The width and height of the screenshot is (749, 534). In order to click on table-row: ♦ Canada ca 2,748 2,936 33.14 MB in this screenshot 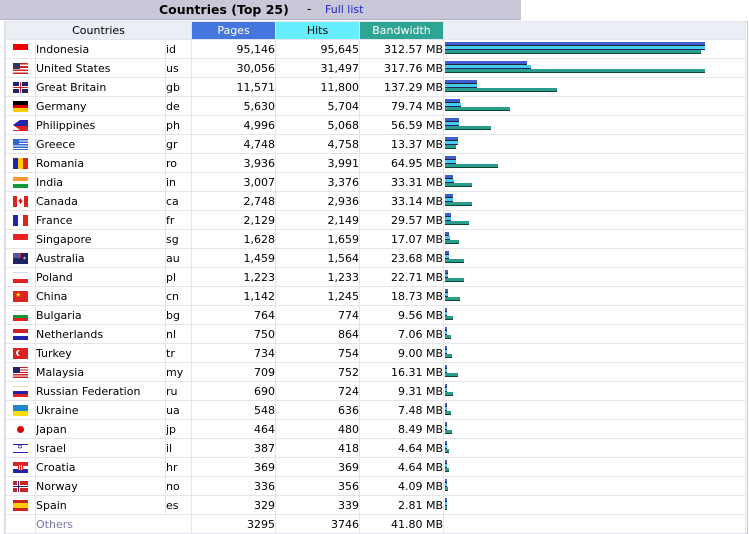, I will do `click(375, 201)`.